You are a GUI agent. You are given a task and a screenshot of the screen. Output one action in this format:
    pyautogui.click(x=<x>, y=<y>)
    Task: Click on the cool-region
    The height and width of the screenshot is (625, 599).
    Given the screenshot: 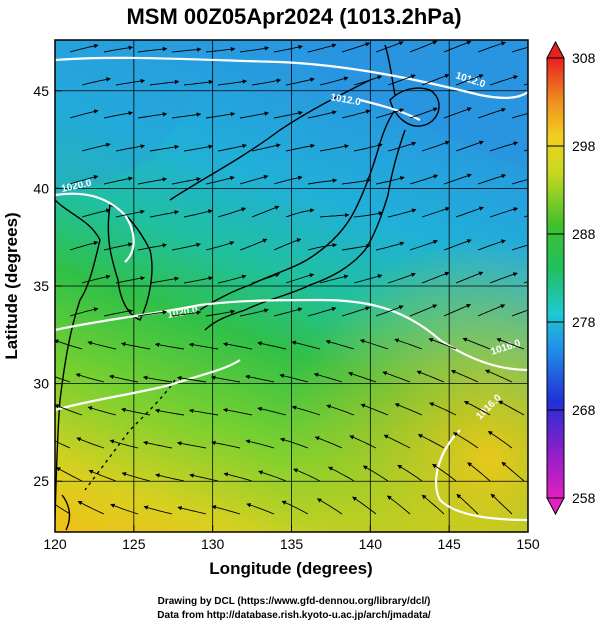 What is the action you would take?
    pyautogui.click(x=414, y=105)
    